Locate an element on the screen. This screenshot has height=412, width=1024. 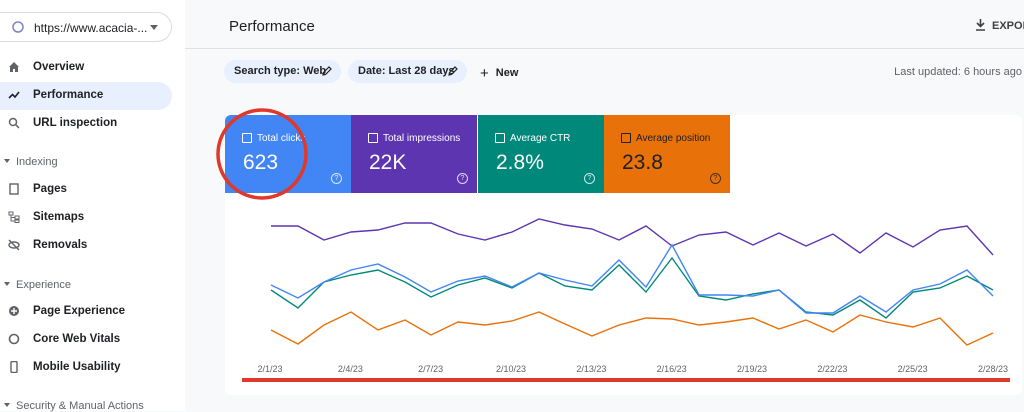
nav-label: Page Experience is located at coordinates (79, 311).